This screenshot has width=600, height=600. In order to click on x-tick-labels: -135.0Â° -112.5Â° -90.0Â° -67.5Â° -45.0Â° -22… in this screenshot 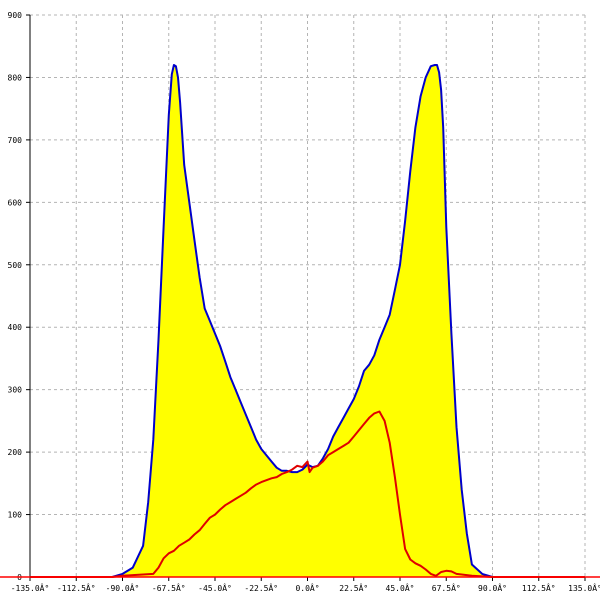, I will do `click(305, 585)`.